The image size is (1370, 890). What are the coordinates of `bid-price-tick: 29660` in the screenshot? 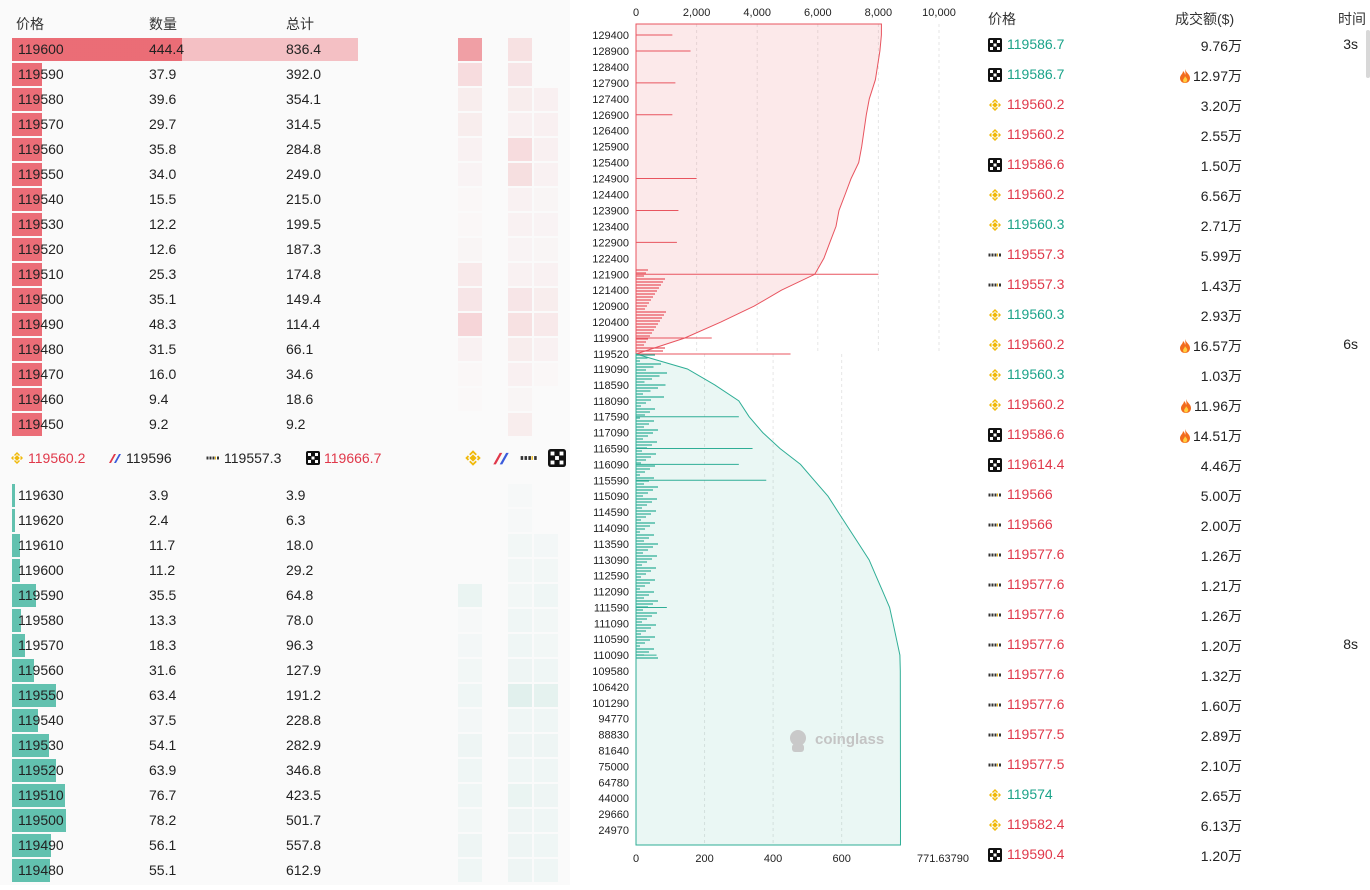 It's located at (613, 815).